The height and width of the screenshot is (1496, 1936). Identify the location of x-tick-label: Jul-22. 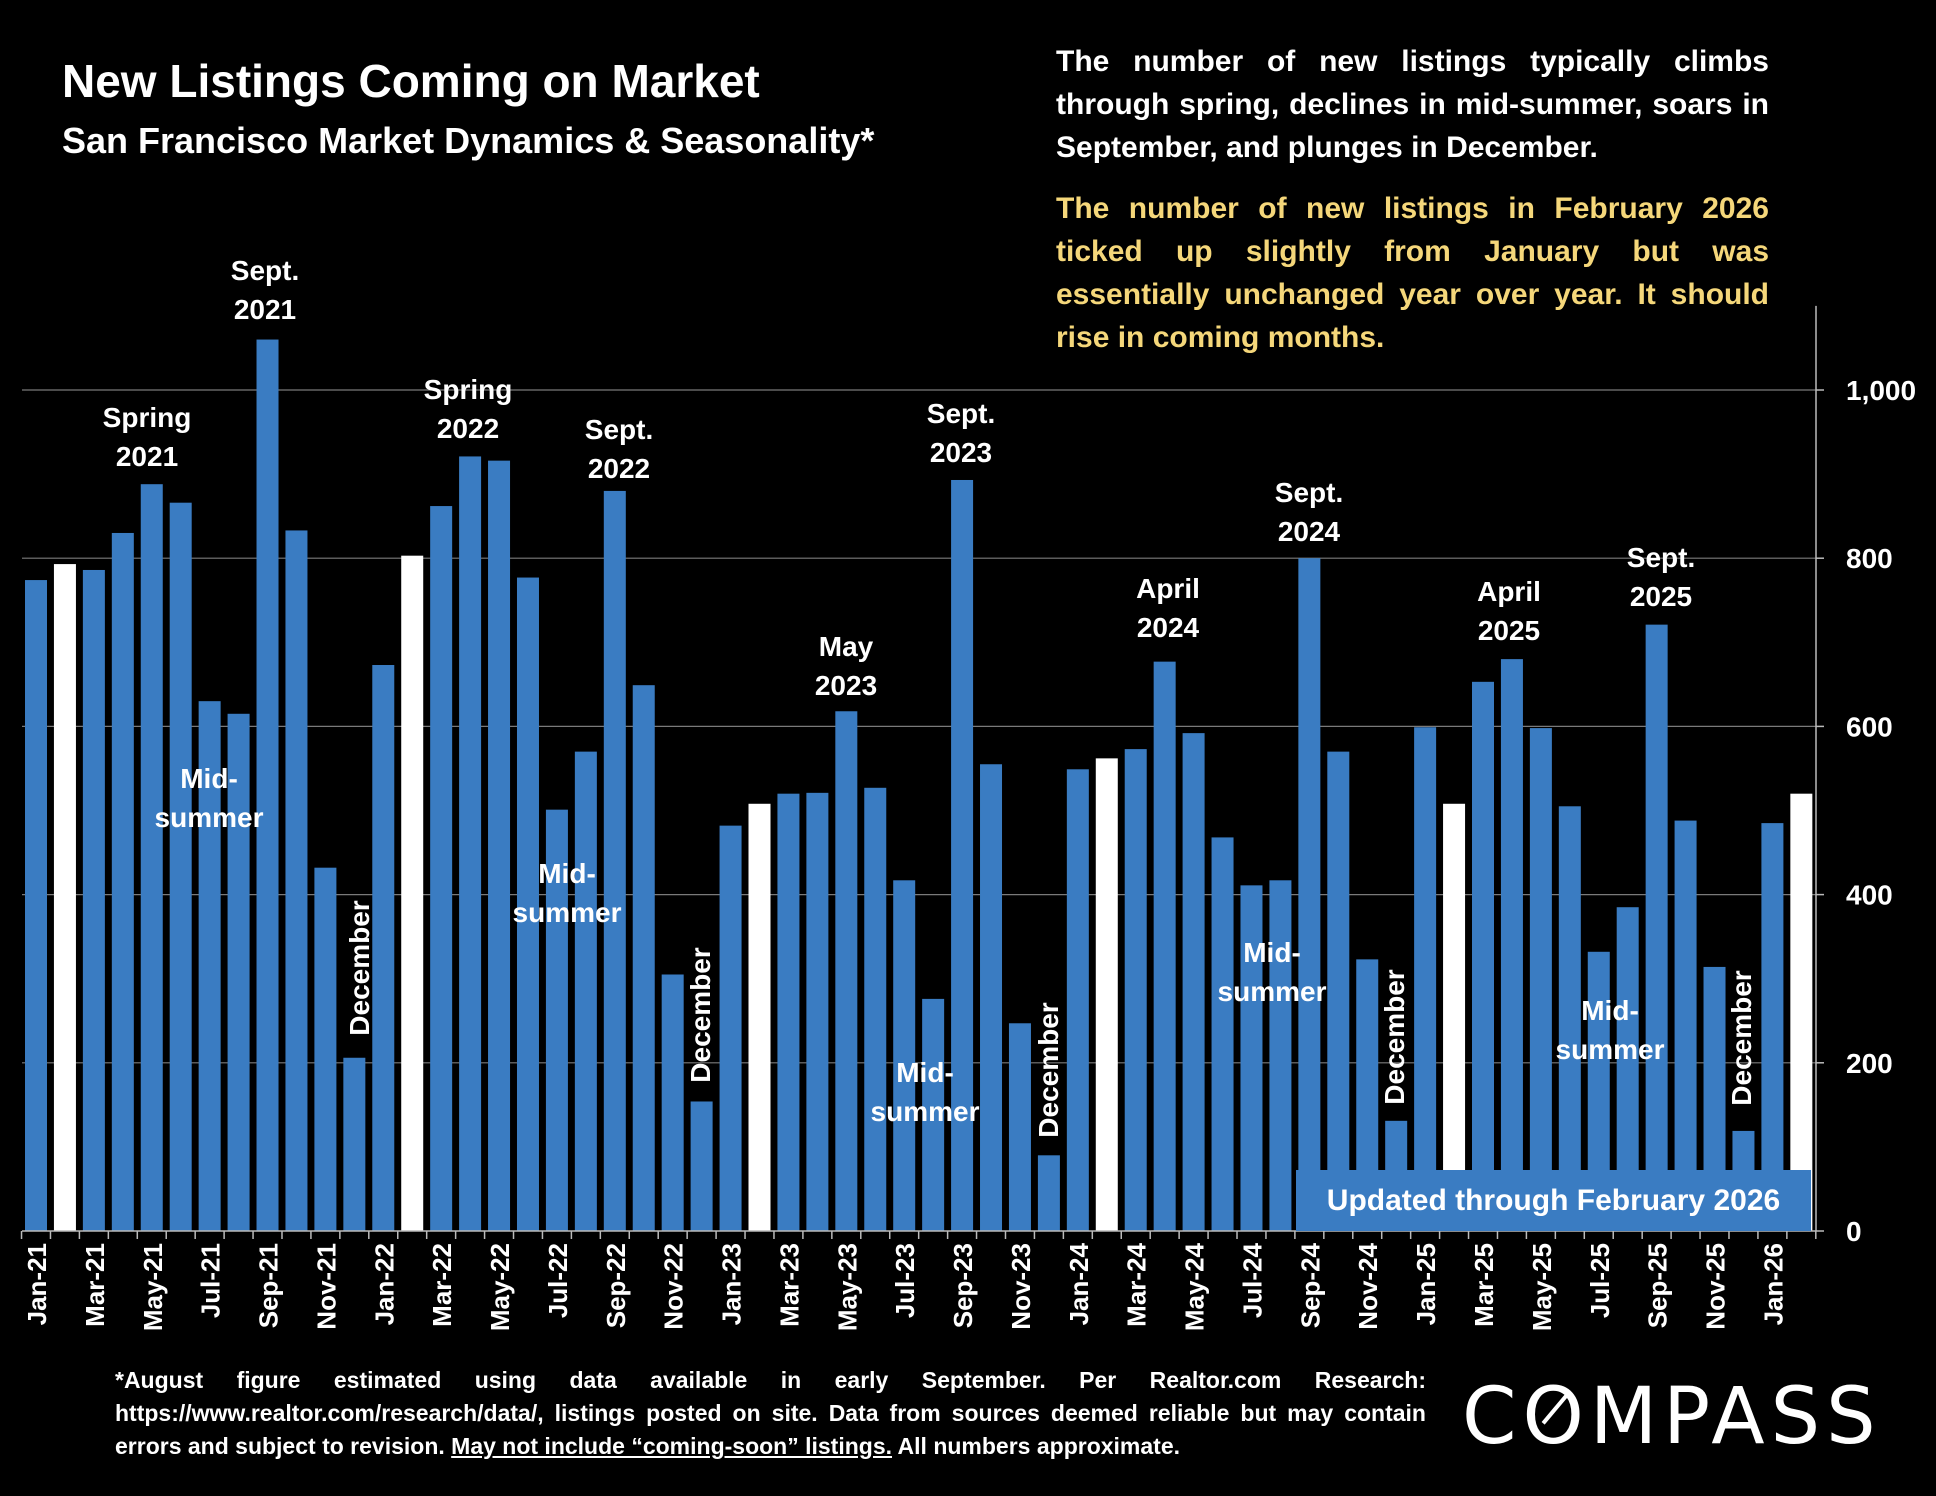
(558, 1280).